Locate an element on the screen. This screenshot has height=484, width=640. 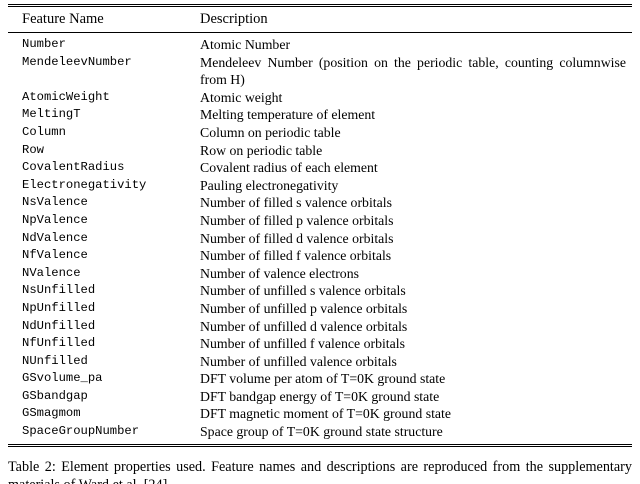
table-row: Row Row on periodic table is located at coordinates (320, 151).